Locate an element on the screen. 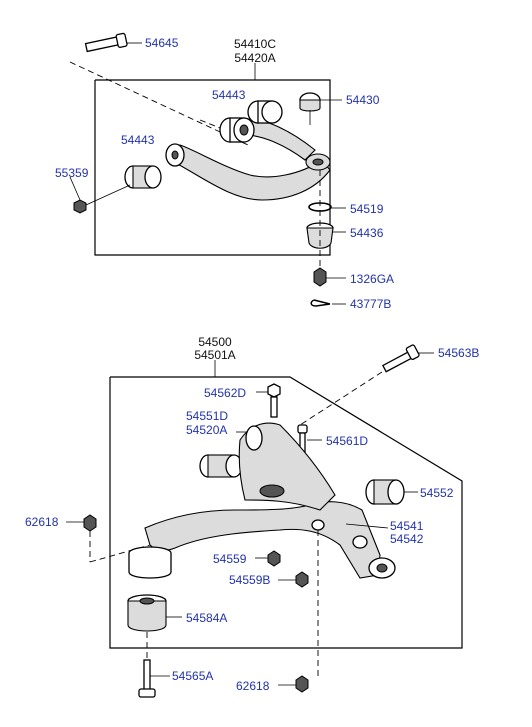 The height and width of the screenshot is (727, 532). label-bushing-54520A: 54520A is located at coordinates (206, 430).